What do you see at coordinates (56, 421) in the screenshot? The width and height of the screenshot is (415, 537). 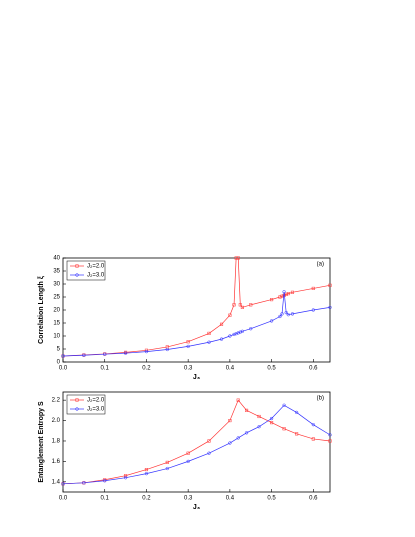 I see `y-tick-label: 2.0` at bounding box center [56, 421].